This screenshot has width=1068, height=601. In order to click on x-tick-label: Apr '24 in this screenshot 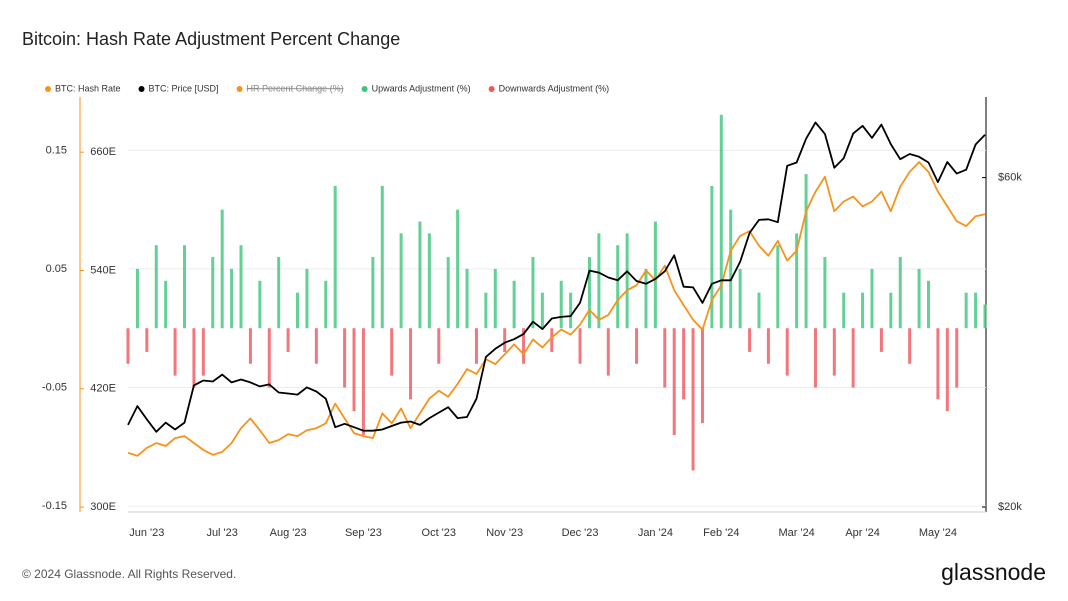, I will do `click(862, 533)`.